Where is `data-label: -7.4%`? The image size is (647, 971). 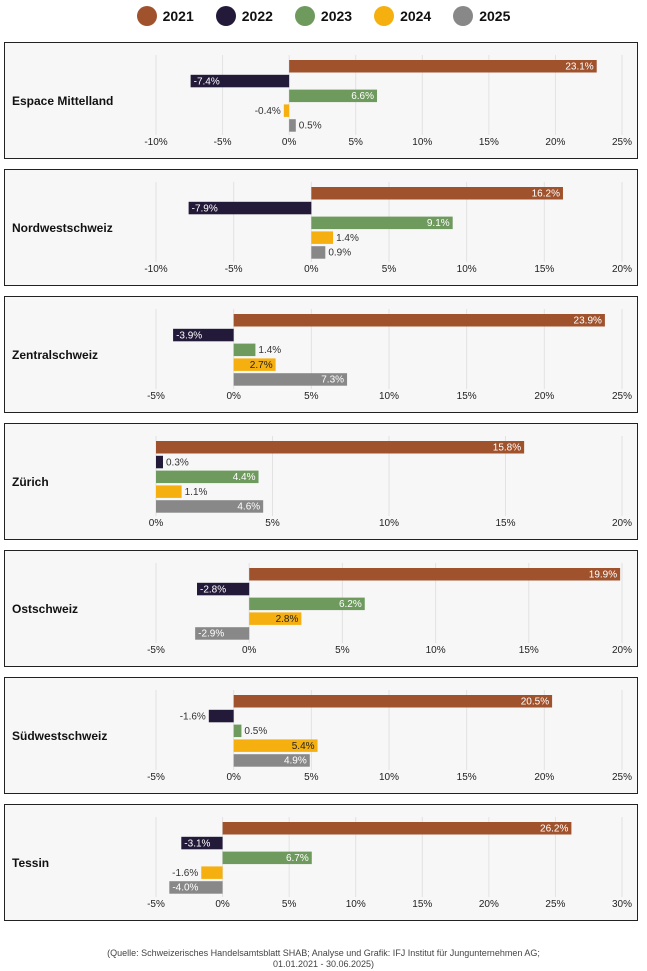
data-label: -7.4% is located at coordinates (207, 81).